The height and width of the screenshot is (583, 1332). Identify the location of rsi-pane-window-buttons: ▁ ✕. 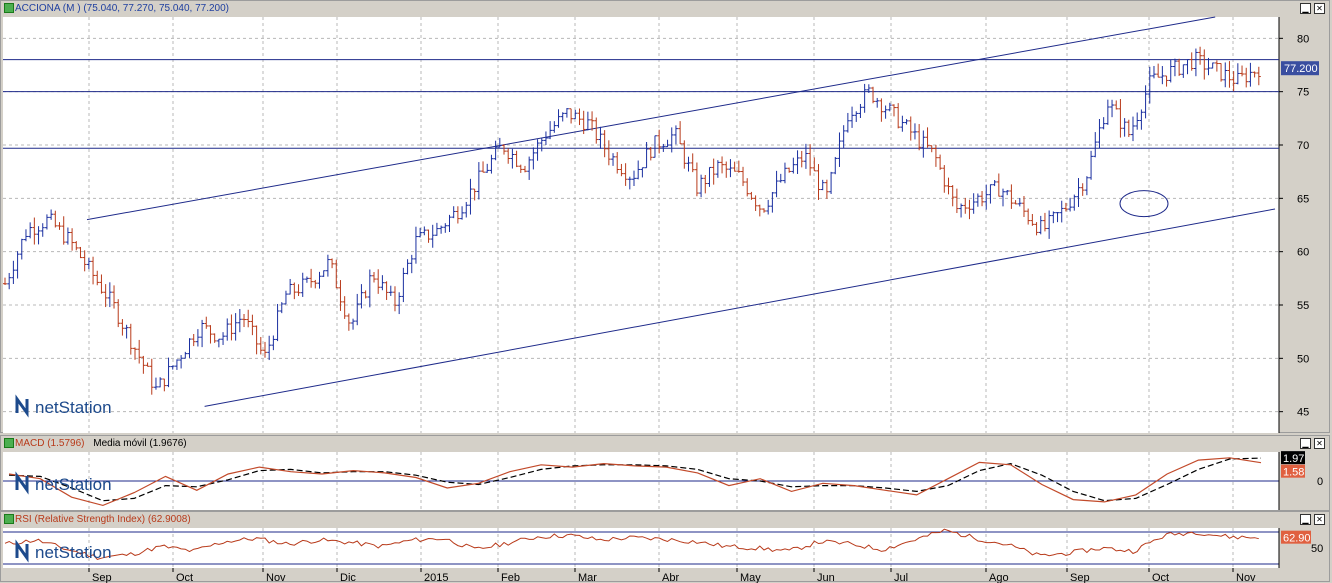
(1312, 519).